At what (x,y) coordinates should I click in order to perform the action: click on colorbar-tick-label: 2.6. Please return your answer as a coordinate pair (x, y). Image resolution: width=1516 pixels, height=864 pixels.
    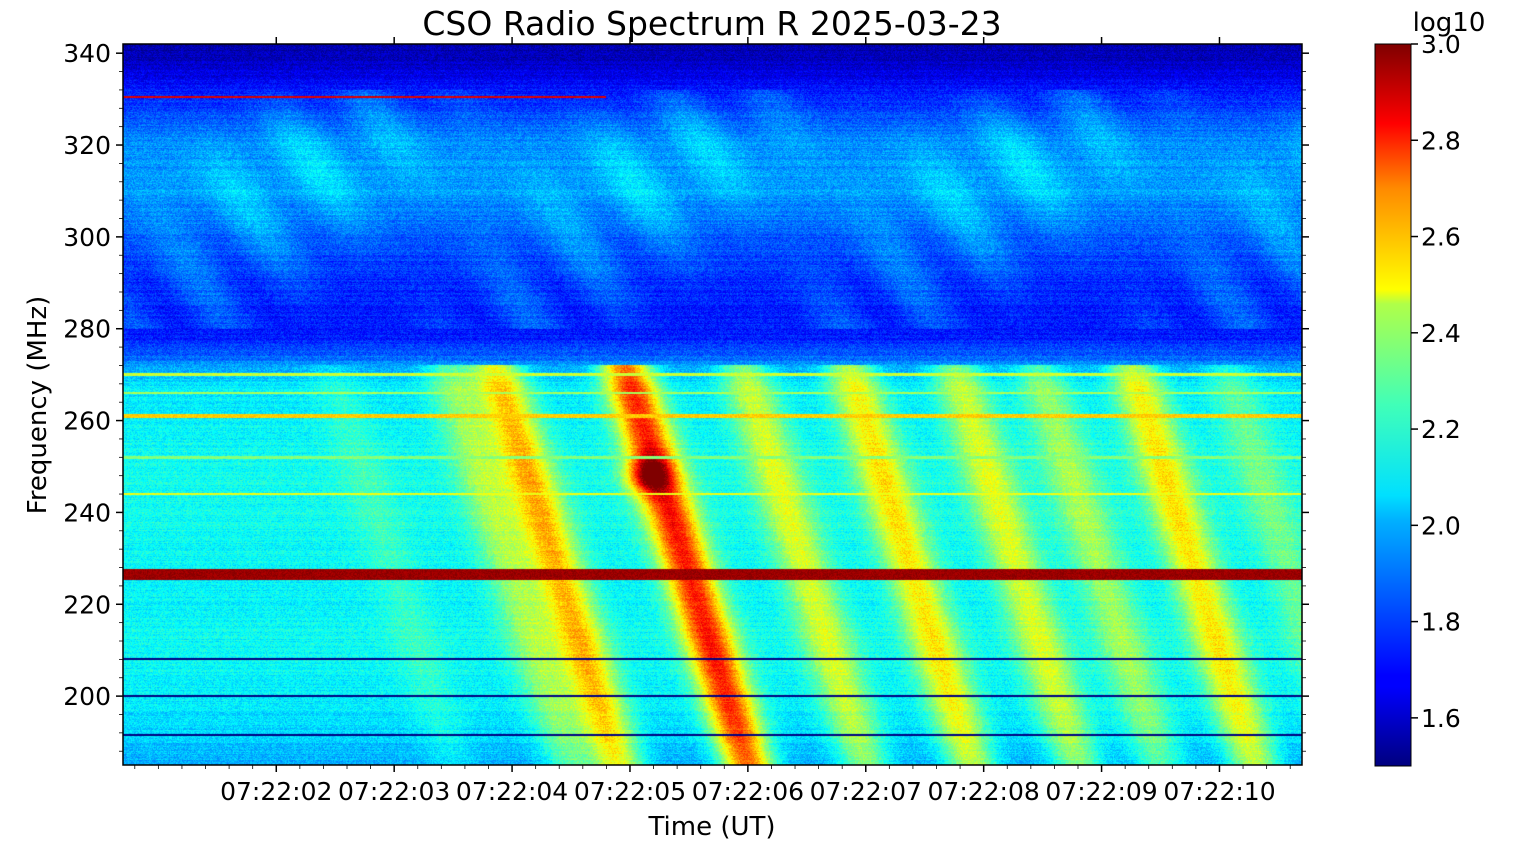
    Looking at the image, I should click on (1441, 237).